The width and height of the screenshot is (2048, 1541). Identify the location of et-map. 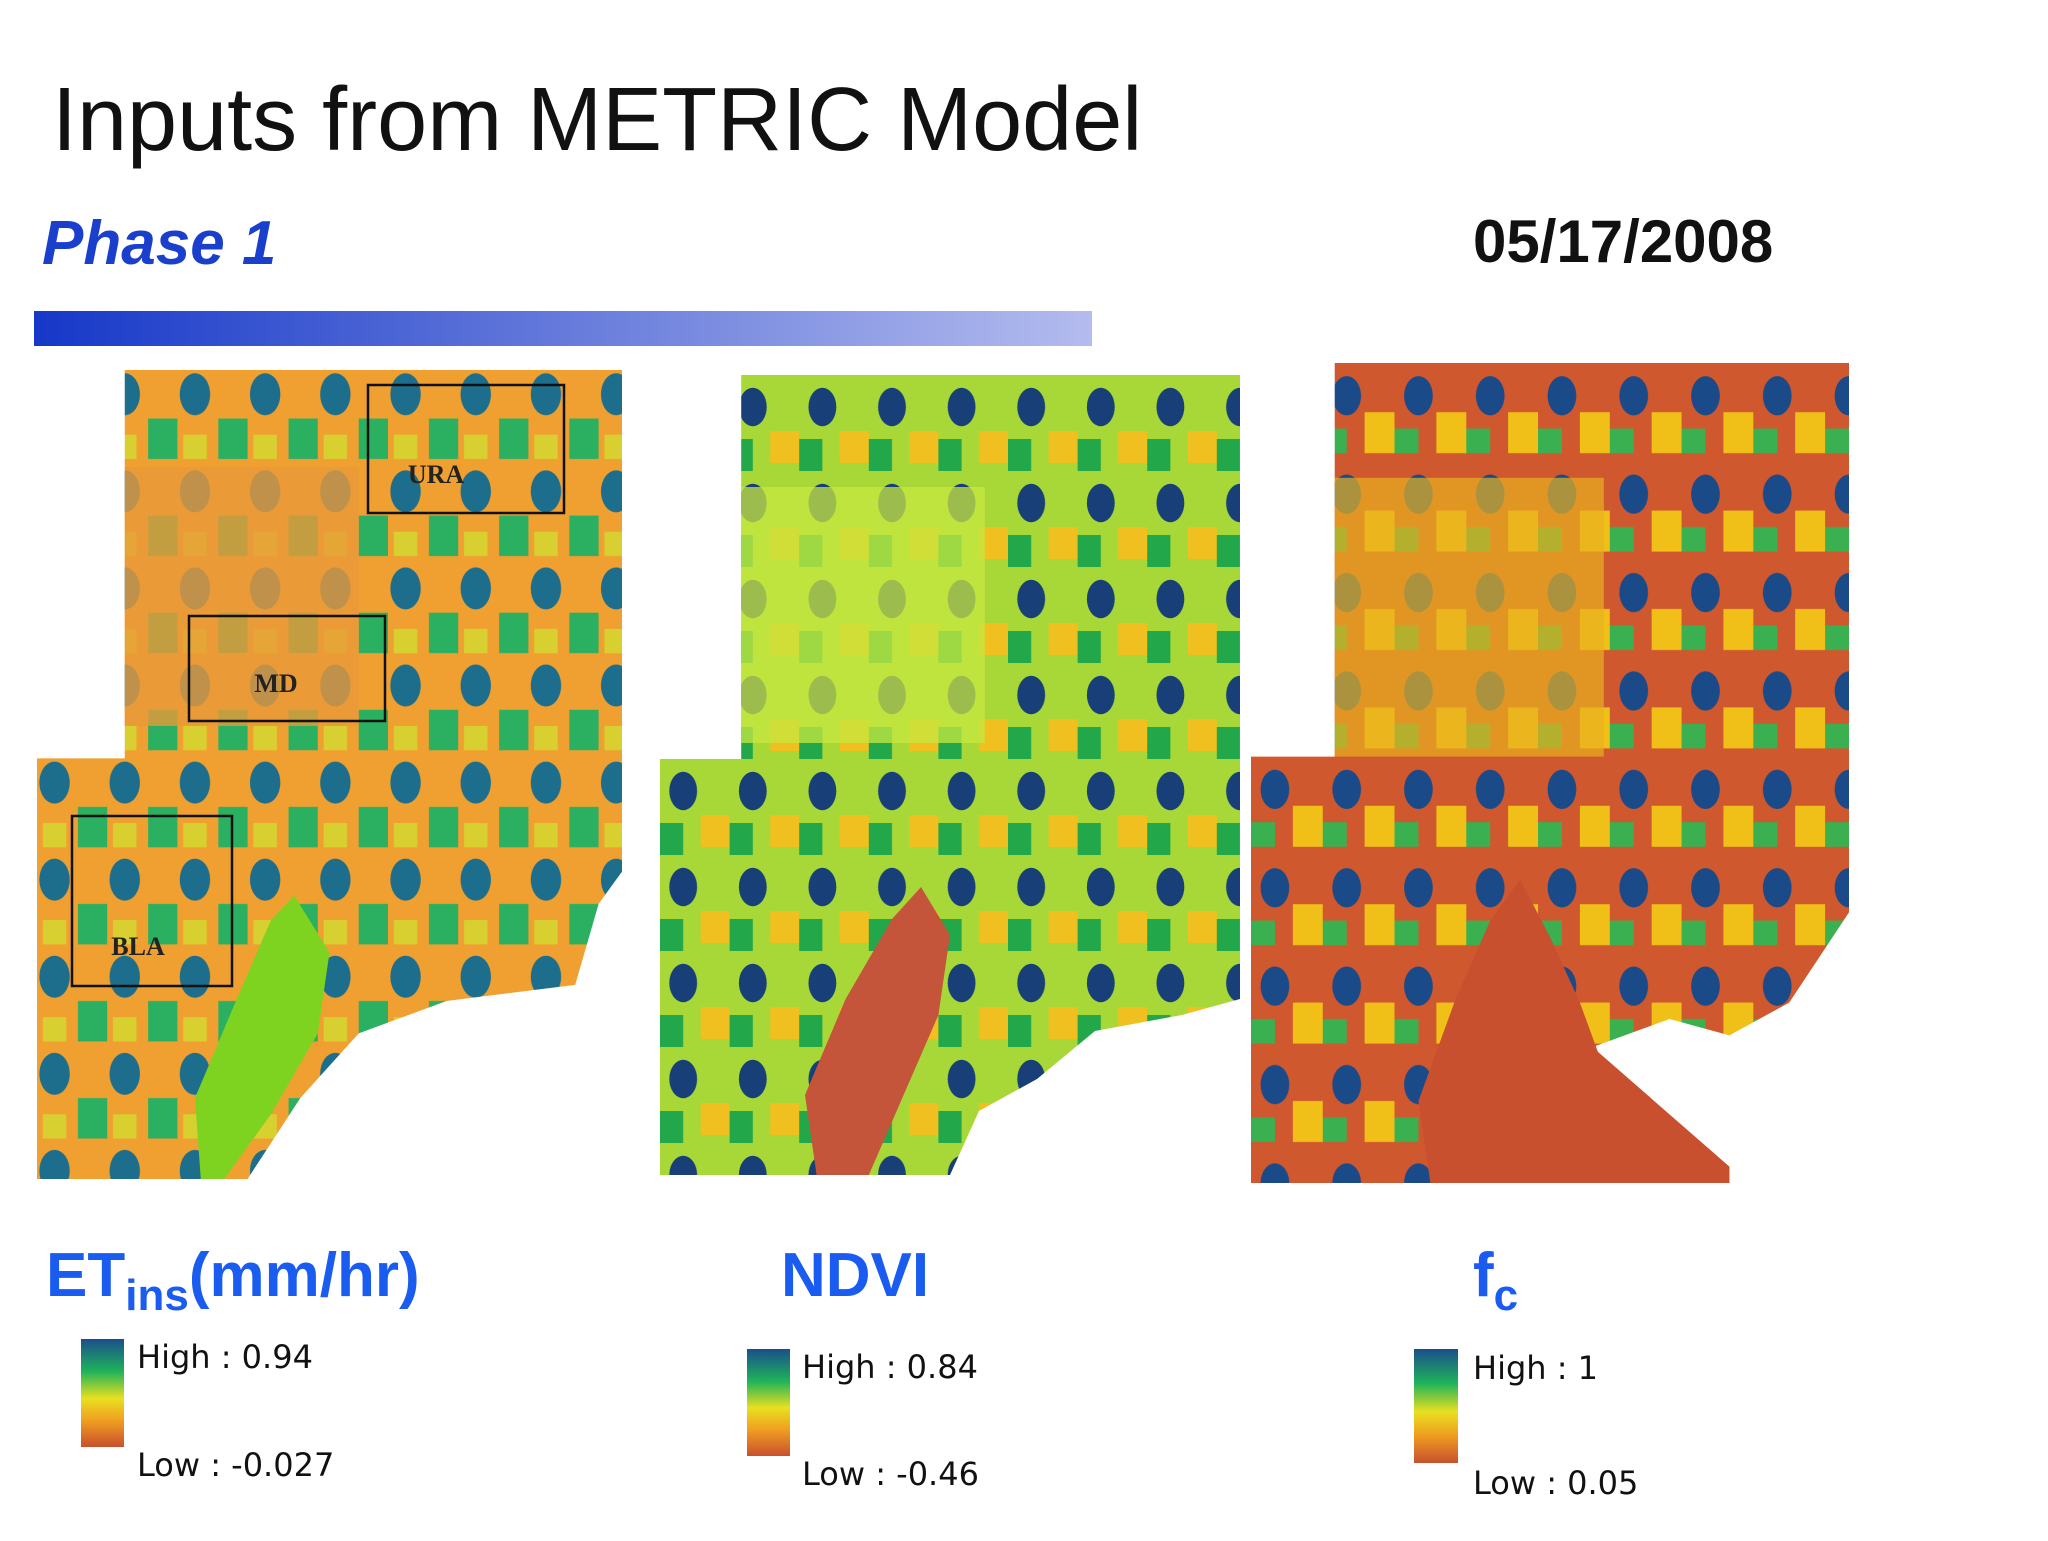
(329, 774).